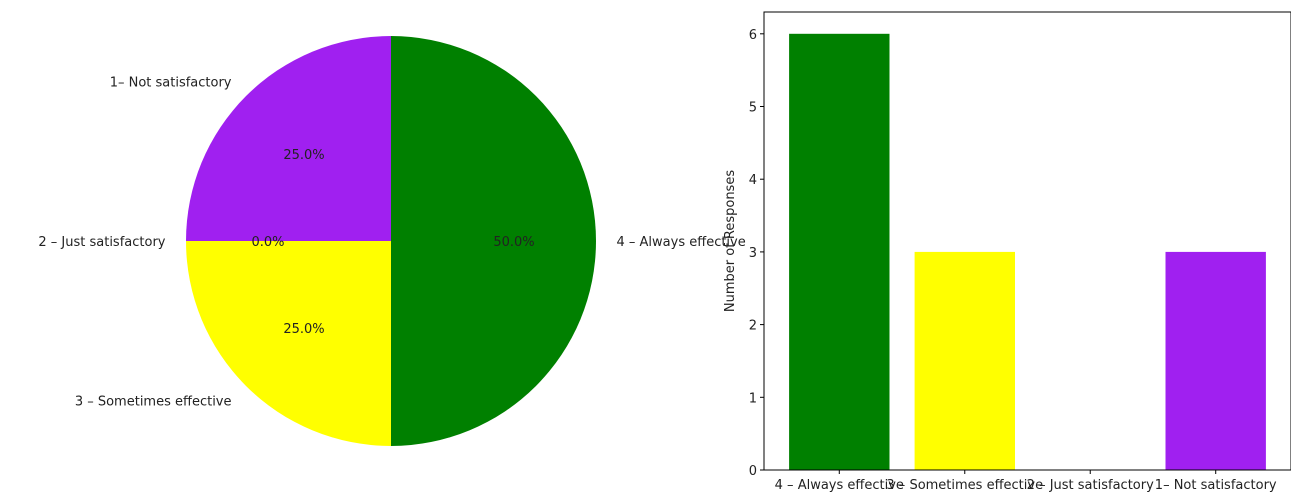 This screenshot has height=497, width=1291. Describe the element at coordinates (753, 398) in the screenshot. I see `y-tick-label: 1` at that location.